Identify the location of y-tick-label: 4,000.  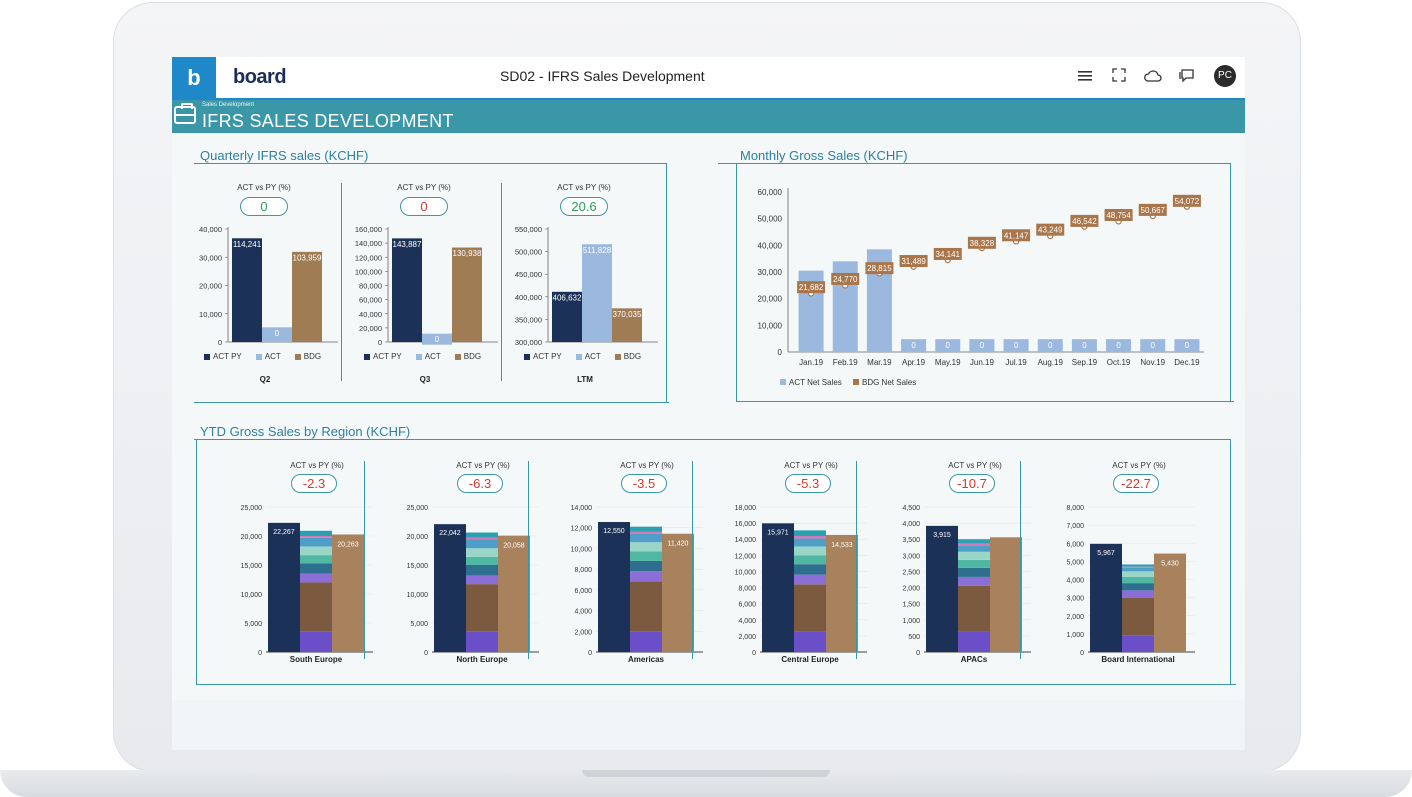
(911, 524).